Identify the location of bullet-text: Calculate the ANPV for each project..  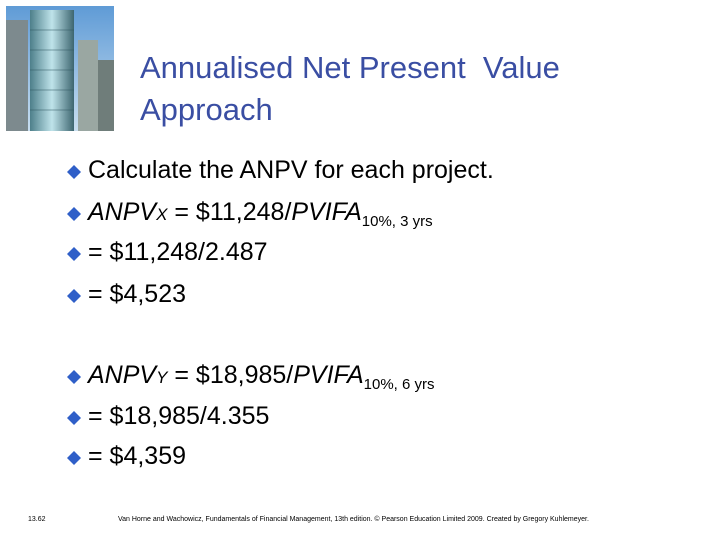
(291, 170).